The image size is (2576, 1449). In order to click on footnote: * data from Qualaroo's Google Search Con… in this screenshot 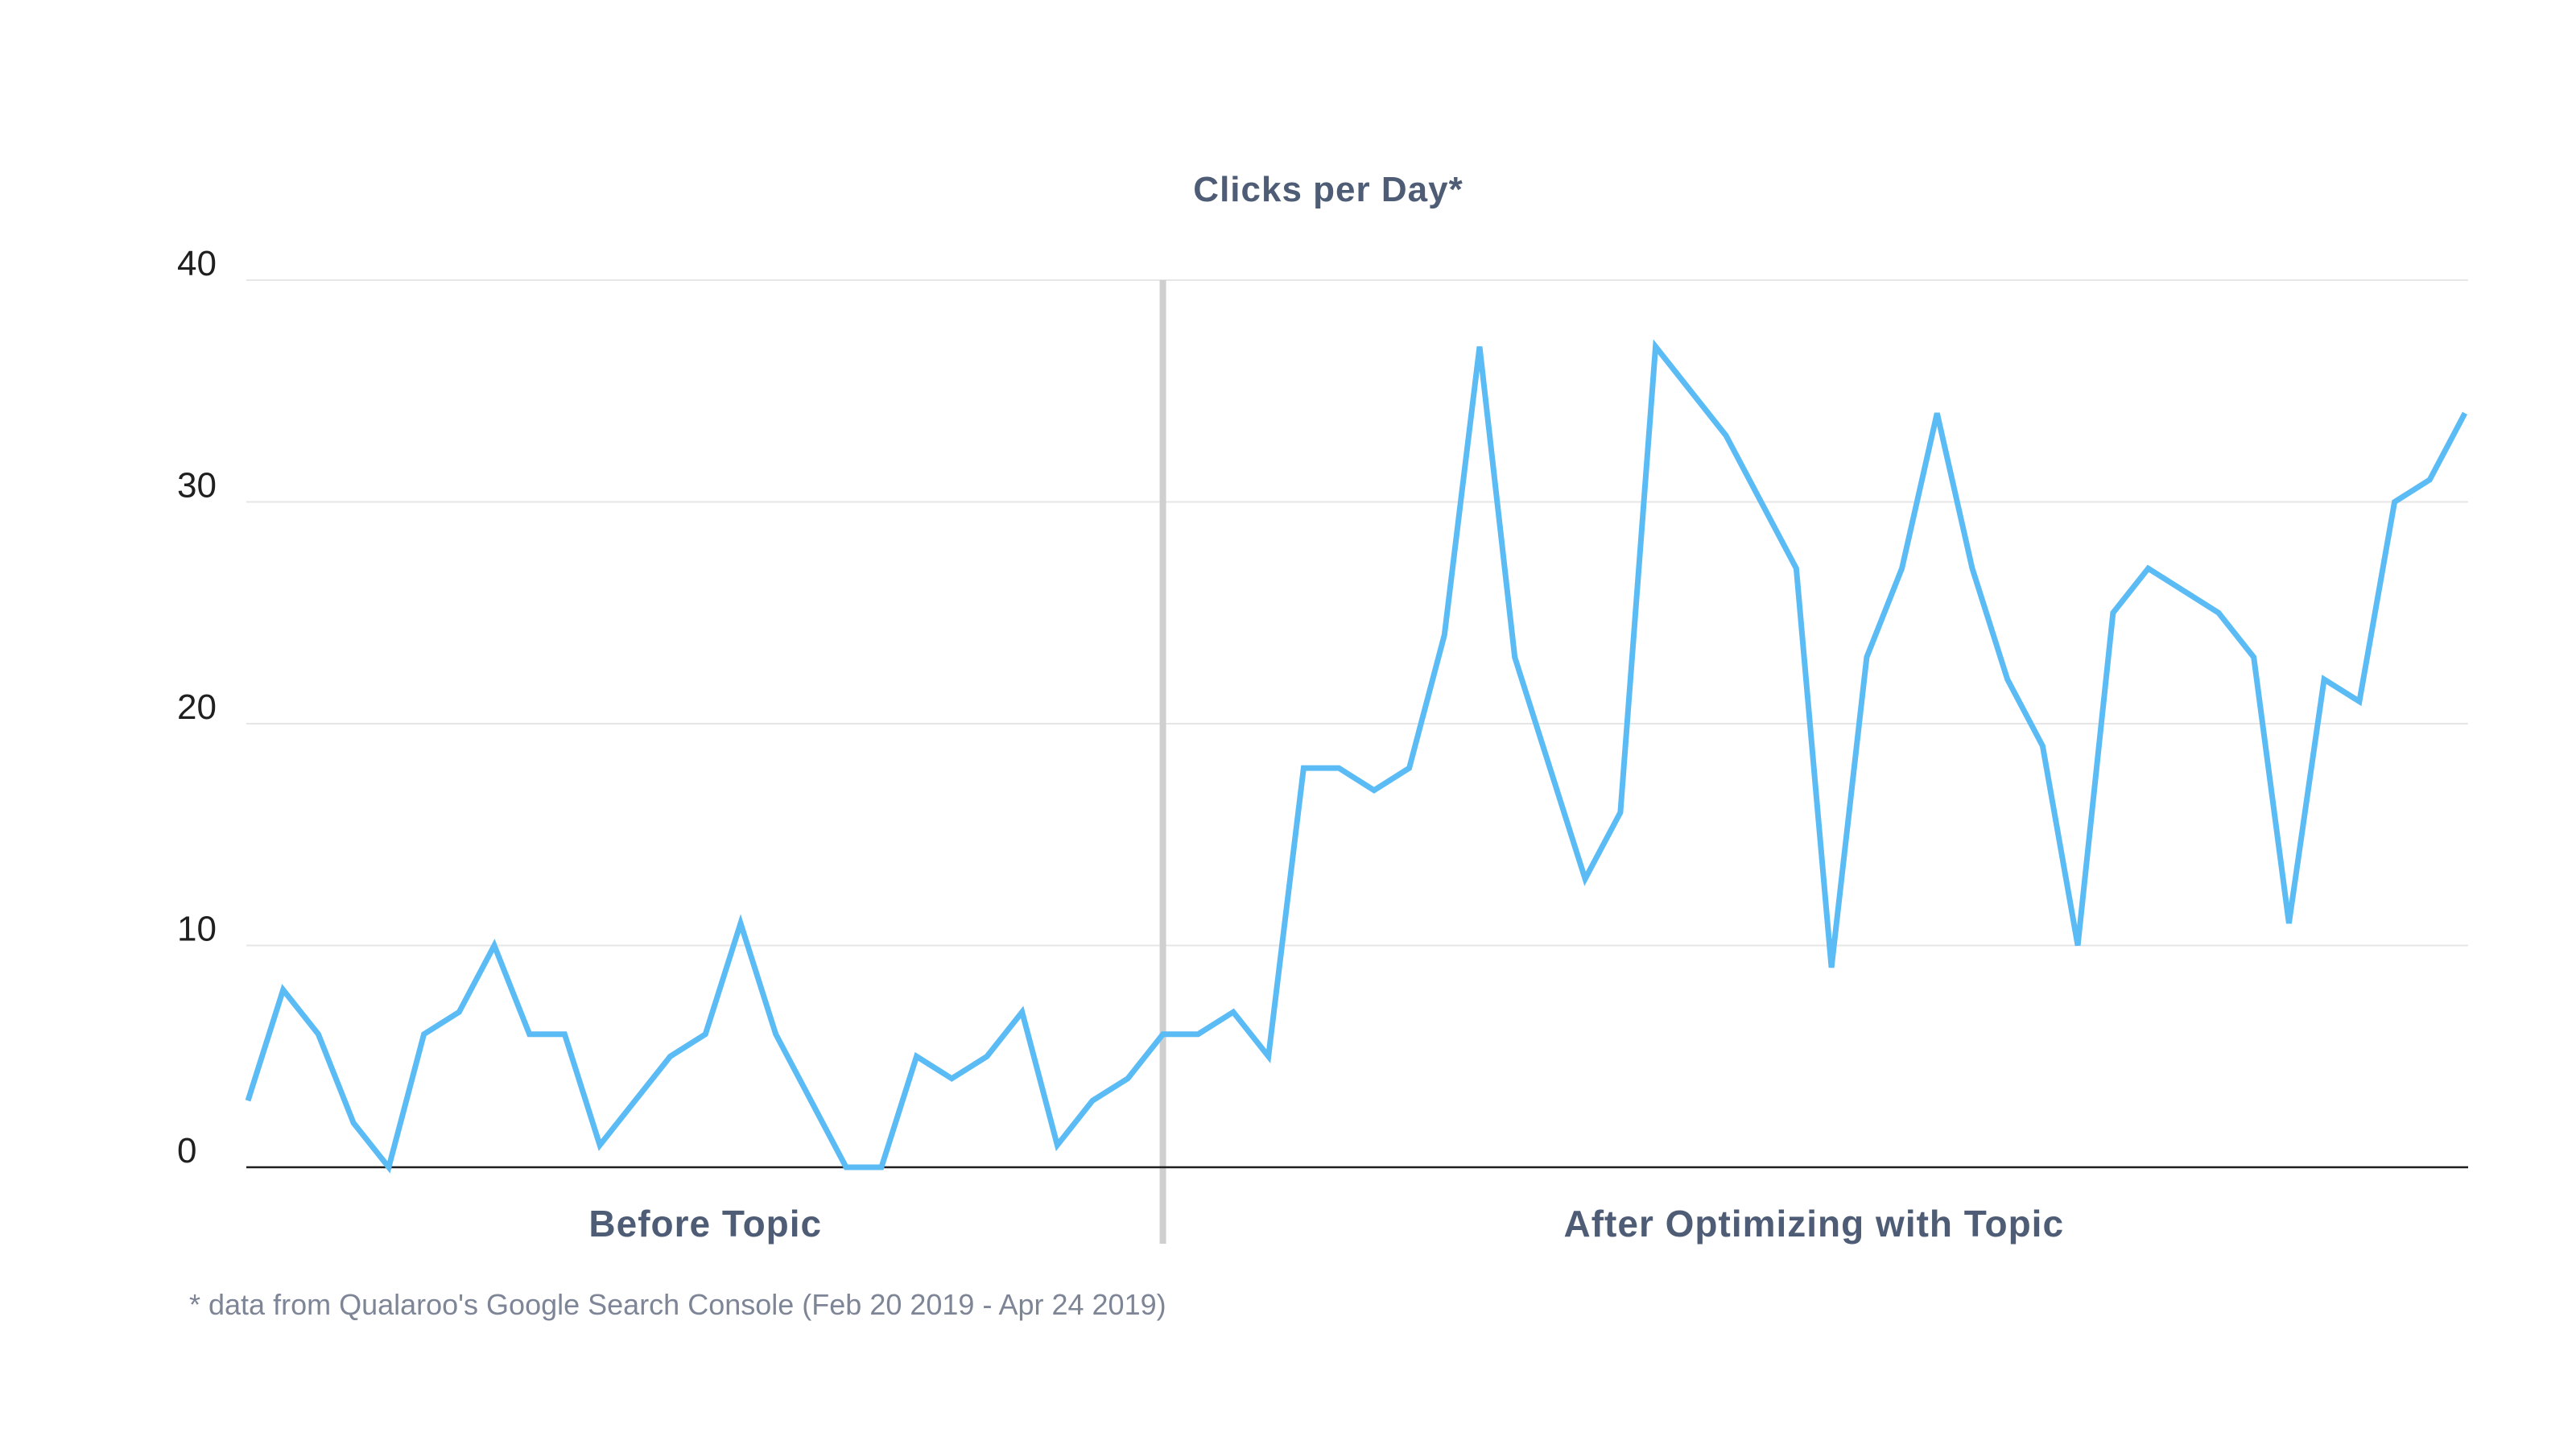, I will do `click(677, 1304)`.